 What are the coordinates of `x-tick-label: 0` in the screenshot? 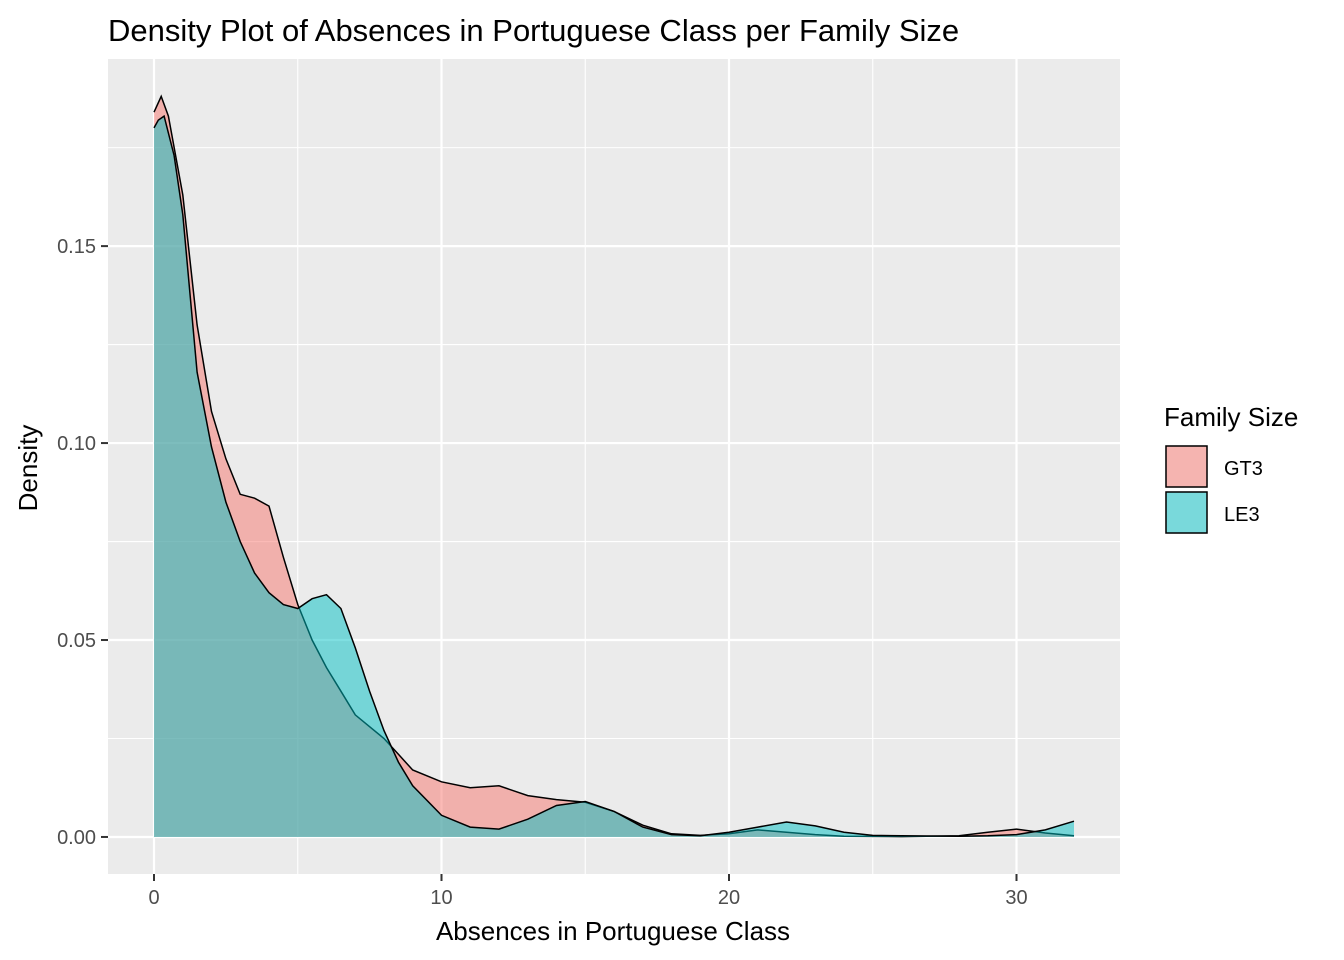 It's located at (153, 898).